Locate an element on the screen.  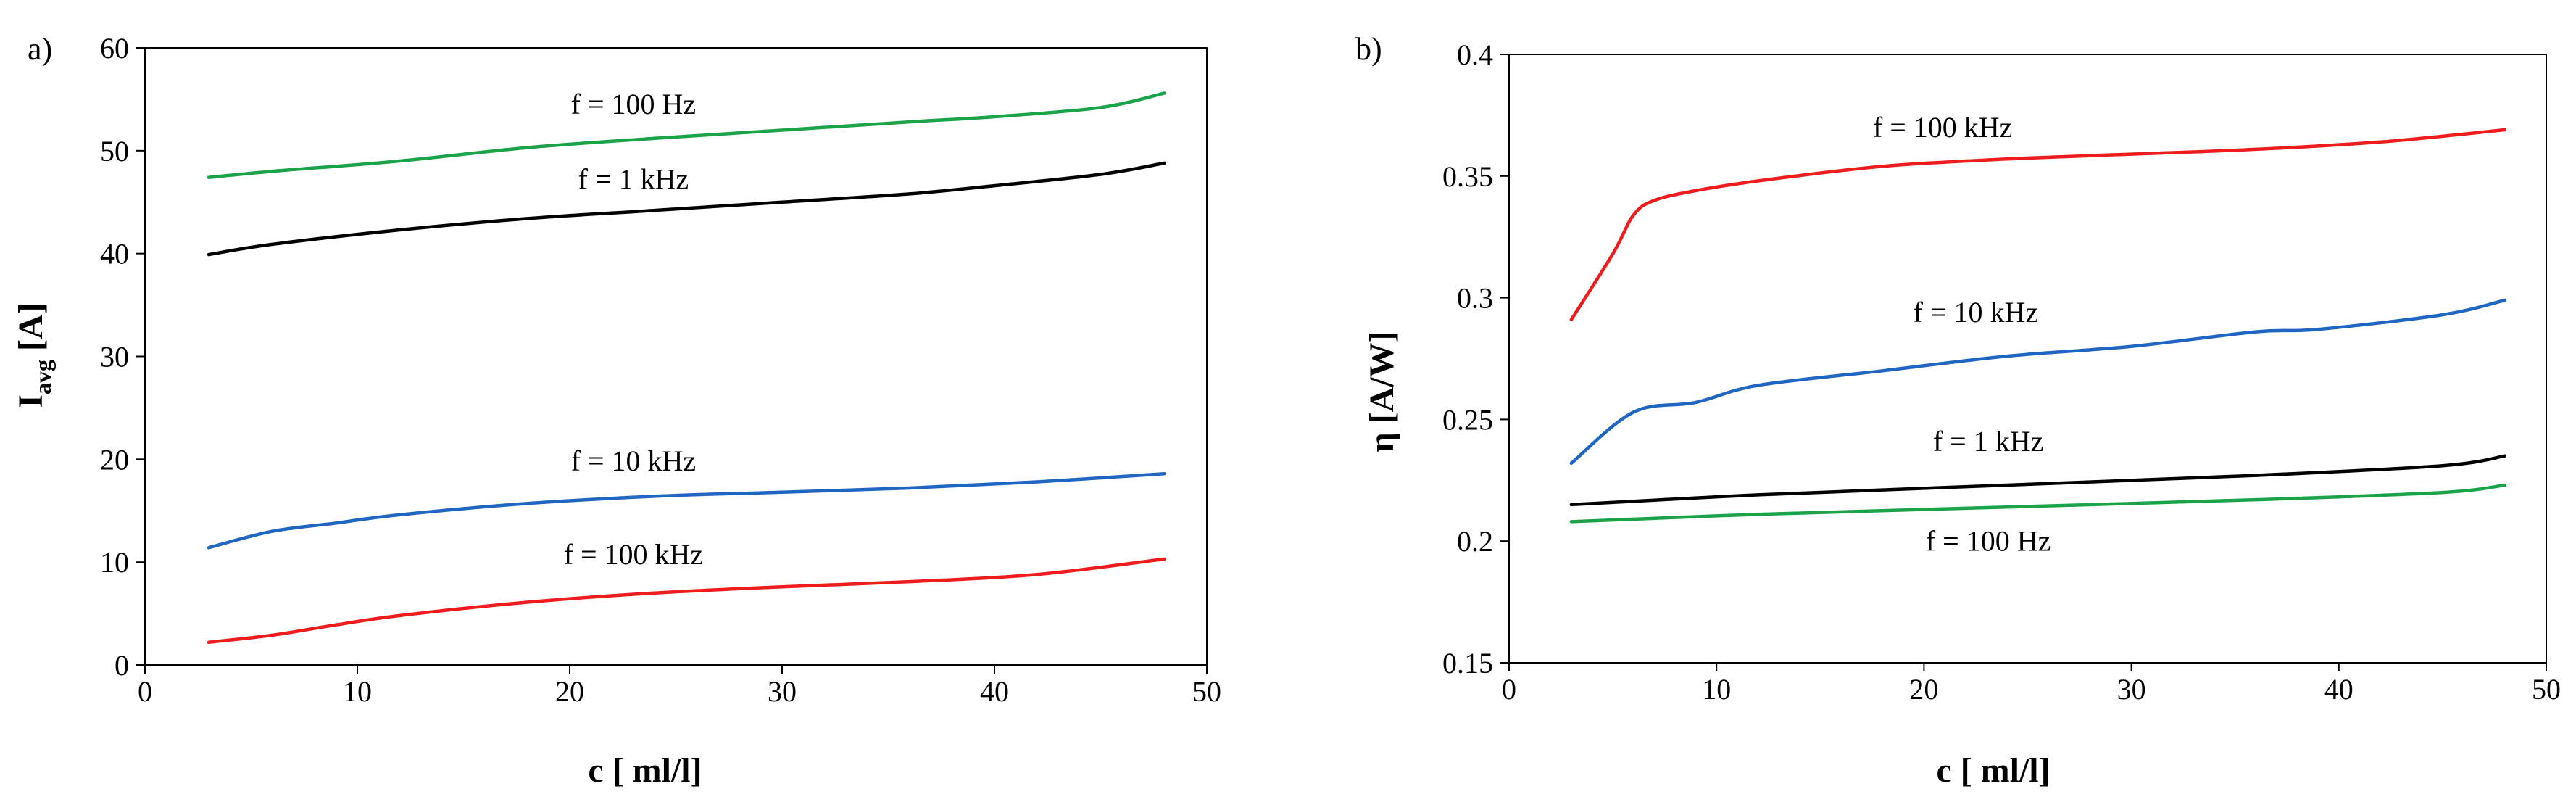
y-tick-label: 60 is located at coordinates (114, 48).